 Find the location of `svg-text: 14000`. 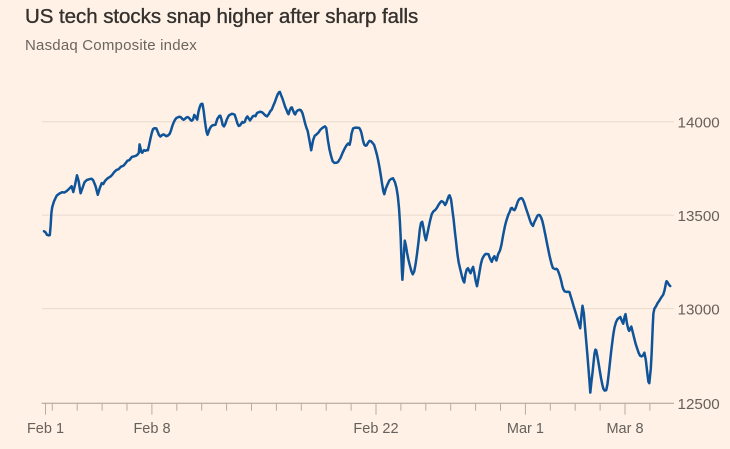

svg-text: 14000 is located at coordinates (699, 123).